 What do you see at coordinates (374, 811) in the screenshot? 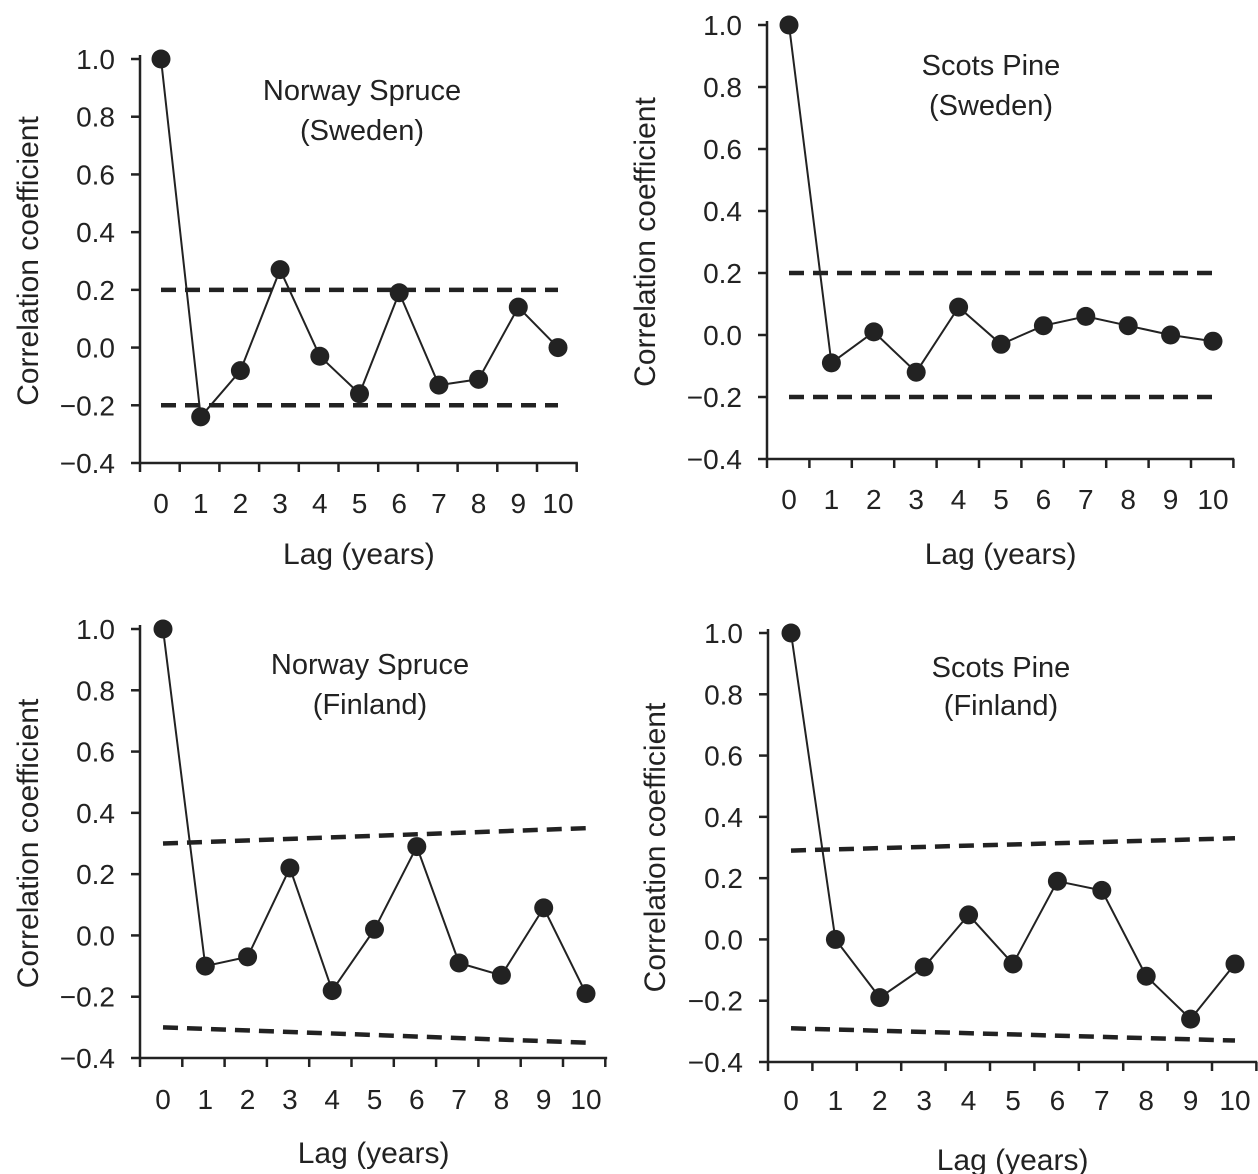
I see `correlation-series-line` at bounding box center [374, 811].